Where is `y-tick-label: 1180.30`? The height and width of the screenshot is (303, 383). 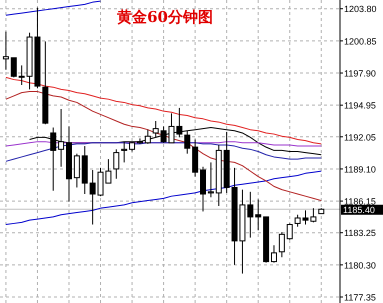
y-tick-label: 1180.30 is located at coordinates (360, 265).